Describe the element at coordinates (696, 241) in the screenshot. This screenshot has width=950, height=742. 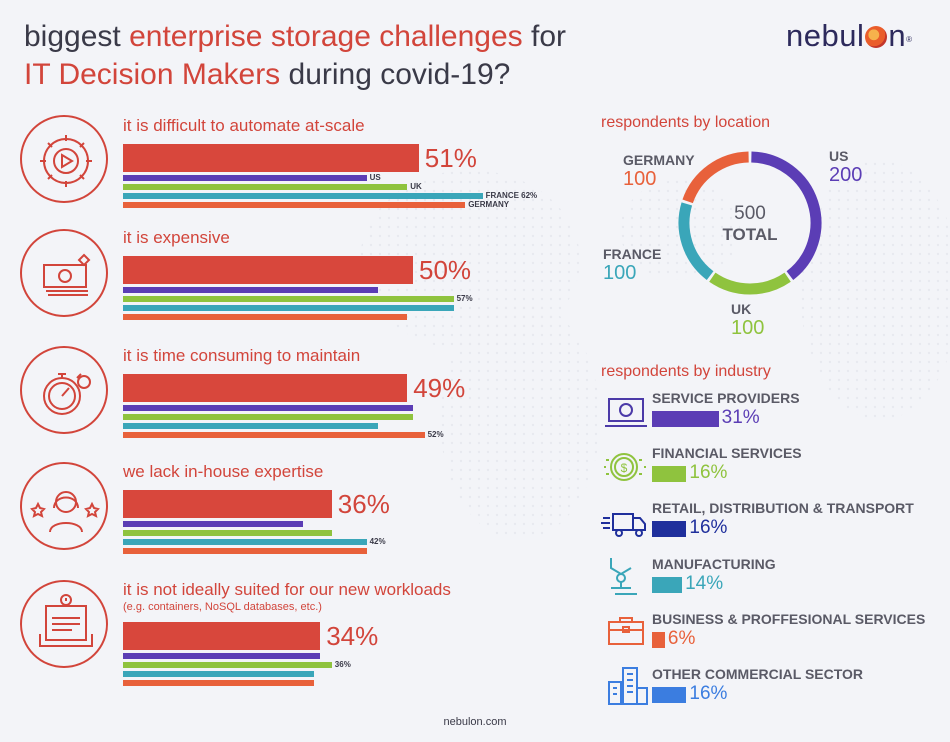
I see `donut-slice-france` at that location.